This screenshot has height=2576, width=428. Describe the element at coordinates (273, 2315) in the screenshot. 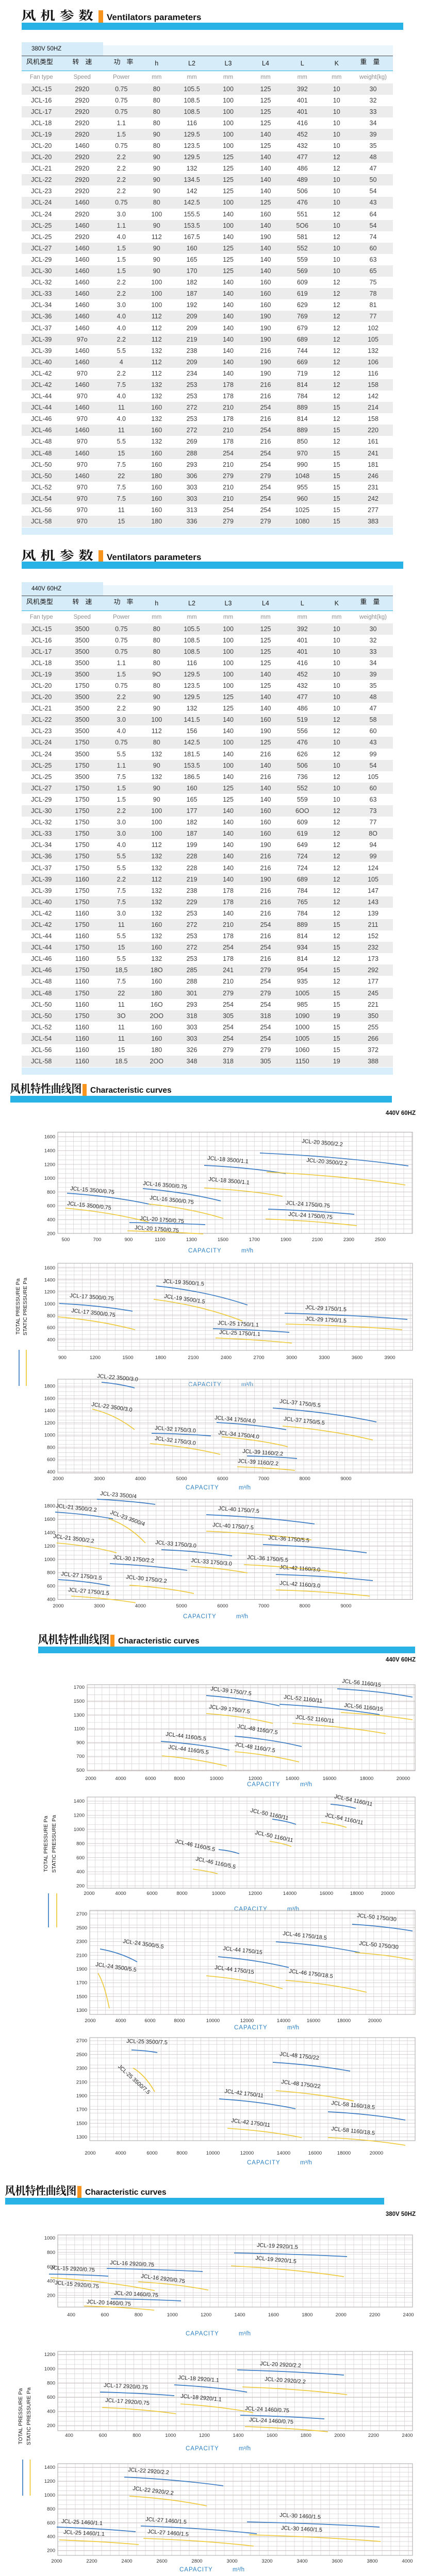

I see `svg-text: 1600` at that location.